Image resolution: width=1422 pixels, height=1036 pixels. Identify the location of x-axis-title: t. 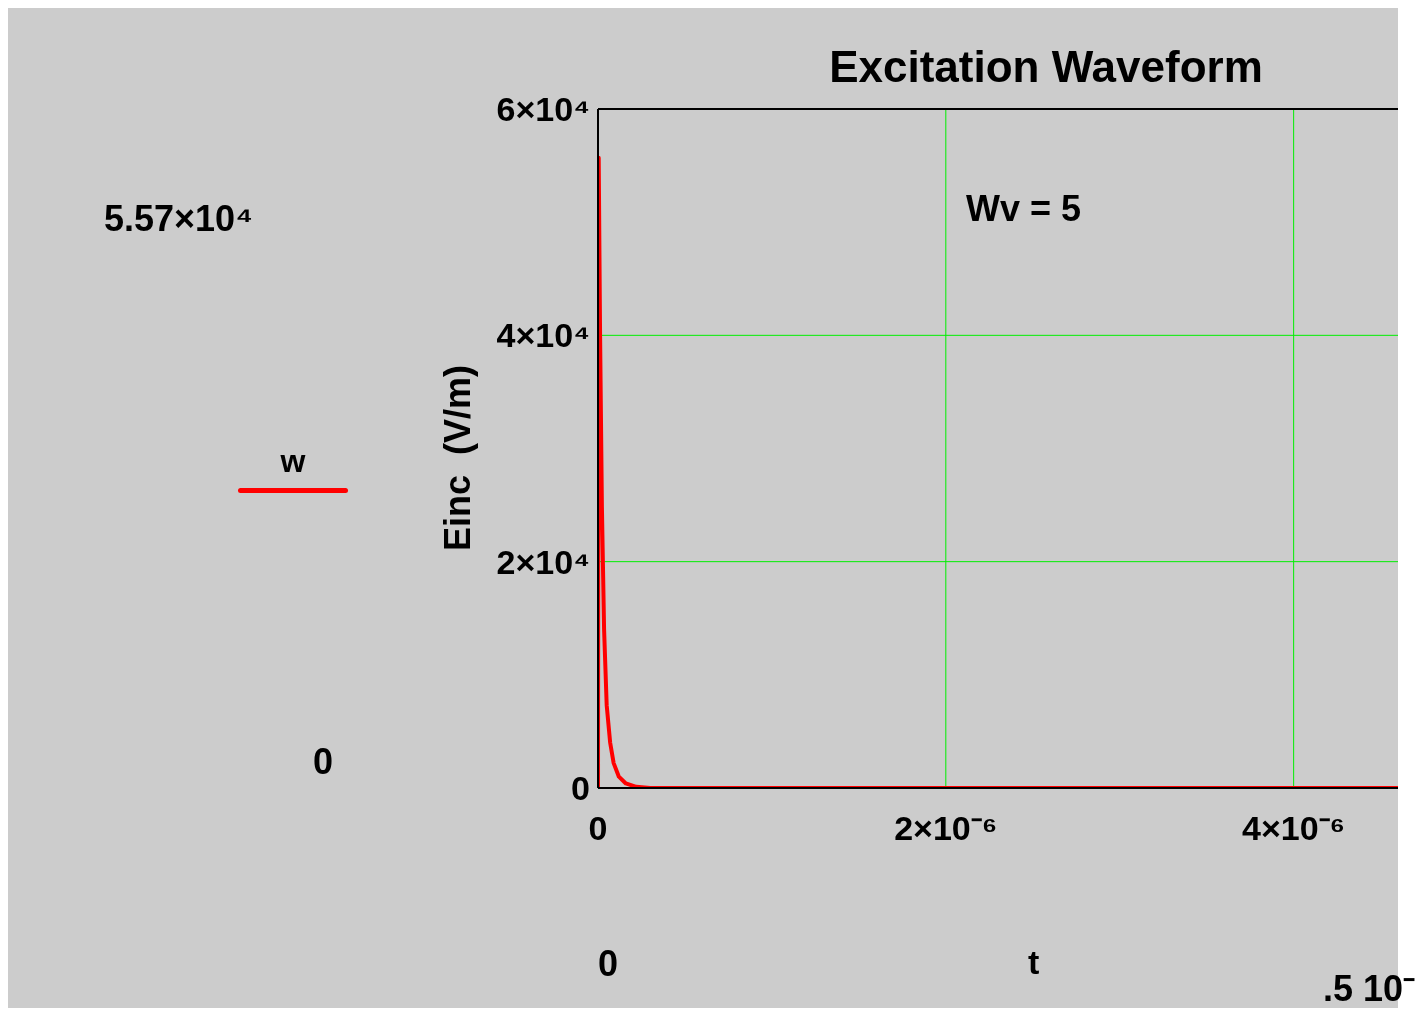
(1034, 962).